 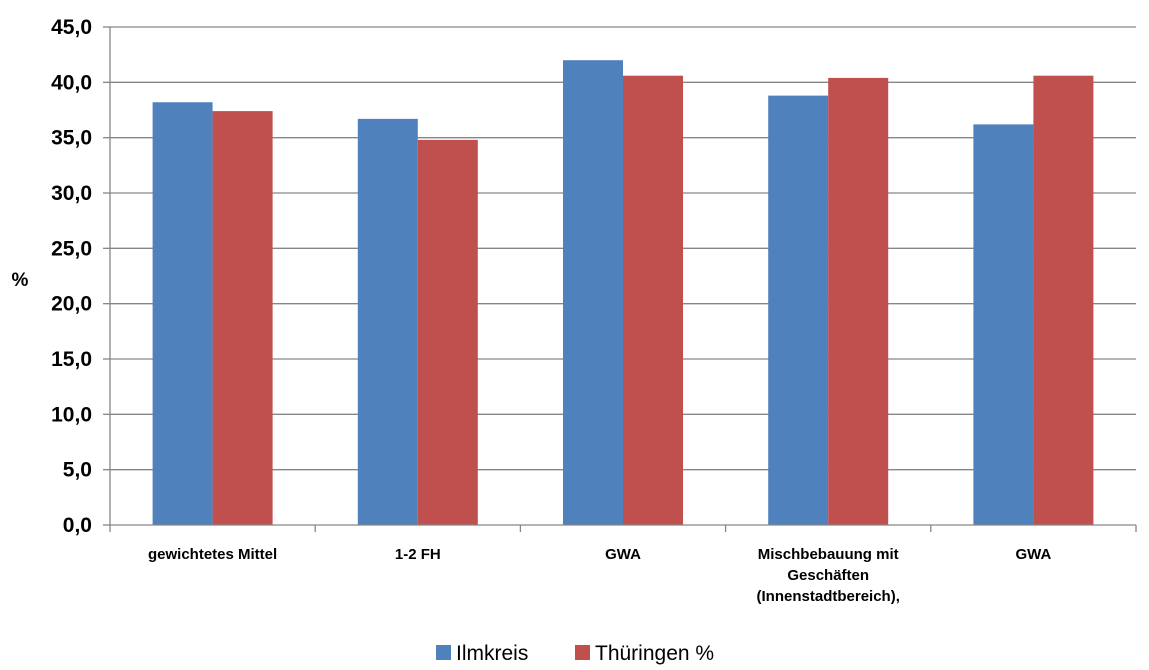 I want to click on x-tick-label-line: (Innenstadtbereich),, so click(x=828, y=596).